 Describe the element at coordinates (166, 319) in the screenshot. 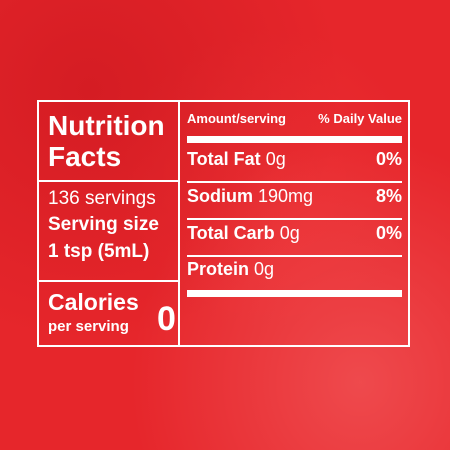

I see `calories-value: 0` at that location.